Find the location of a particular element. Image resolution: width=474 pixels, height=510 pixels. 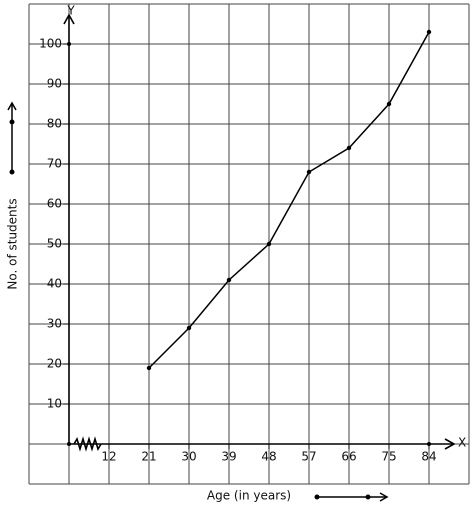

x-tick-label: 66 is located at coordinates (348, 457).